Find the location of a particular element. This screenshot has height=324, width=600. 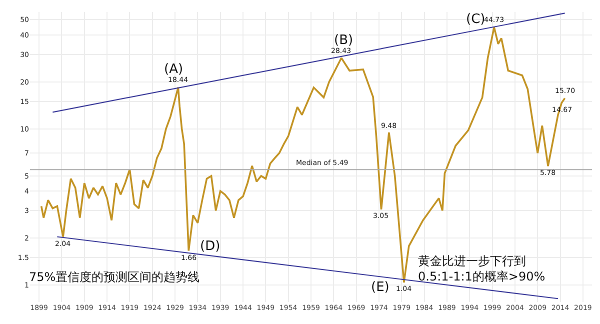

annotation: (B) is located at coordinates (344, 40).